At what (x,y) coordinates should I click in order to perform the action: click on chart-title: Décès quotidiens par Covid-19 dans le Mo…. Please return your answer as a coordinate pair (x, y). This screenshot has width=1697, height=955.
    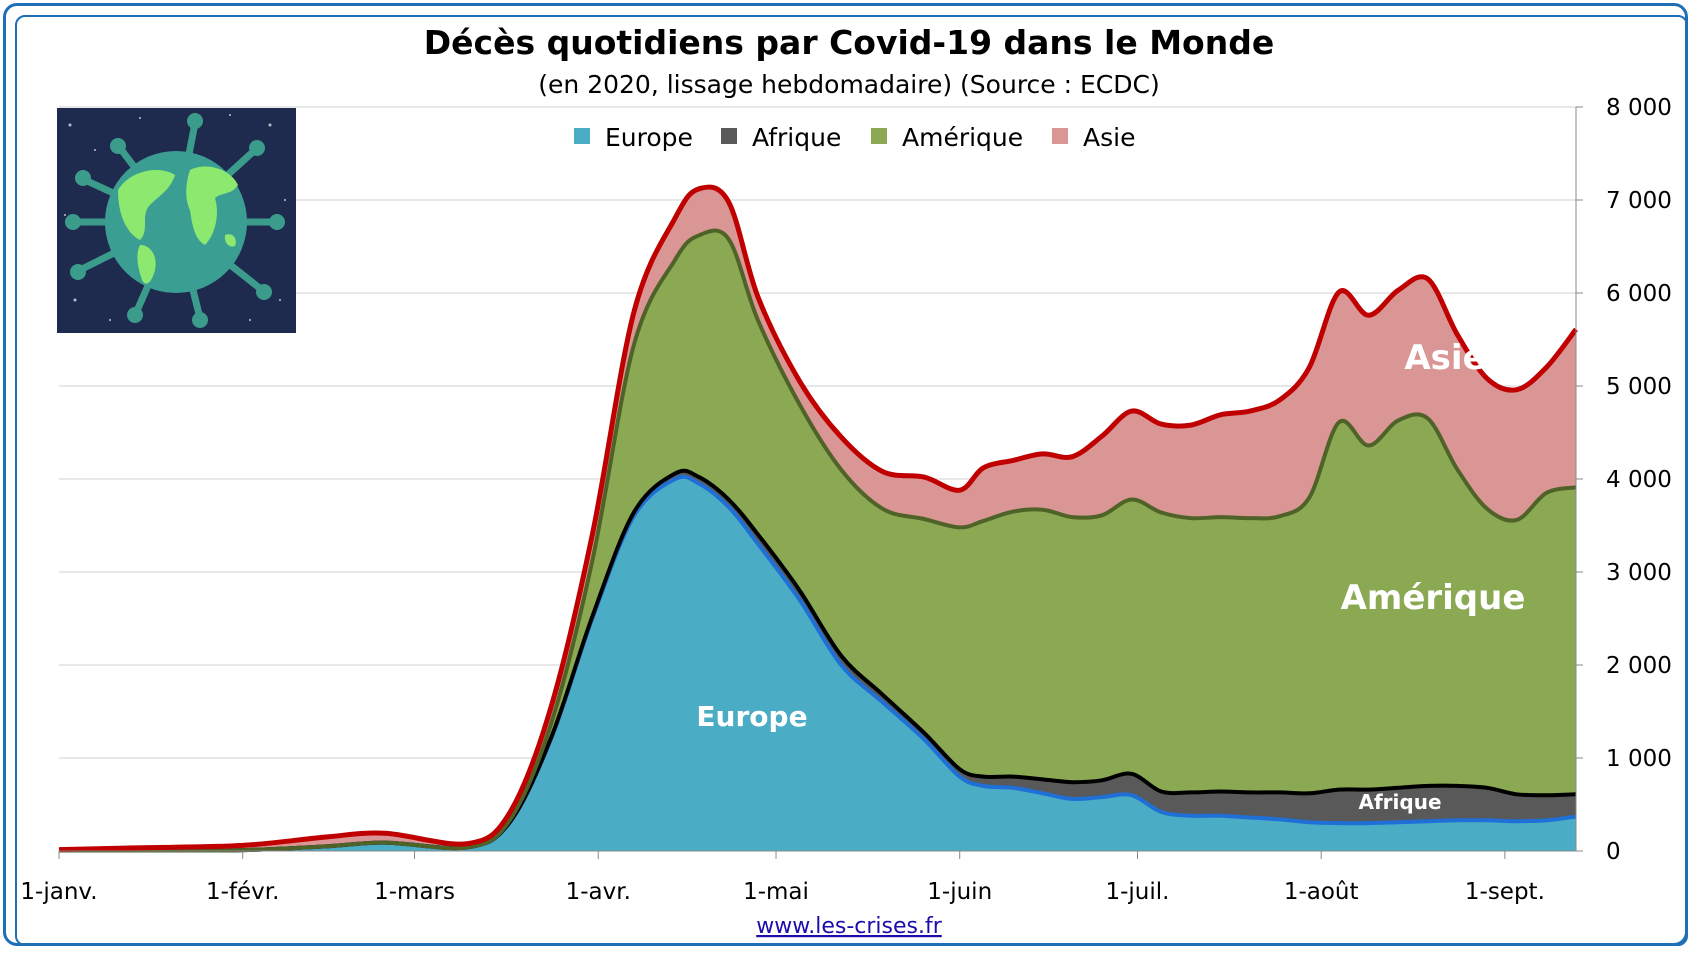
    Looking at the image, I should click on (849, 42).